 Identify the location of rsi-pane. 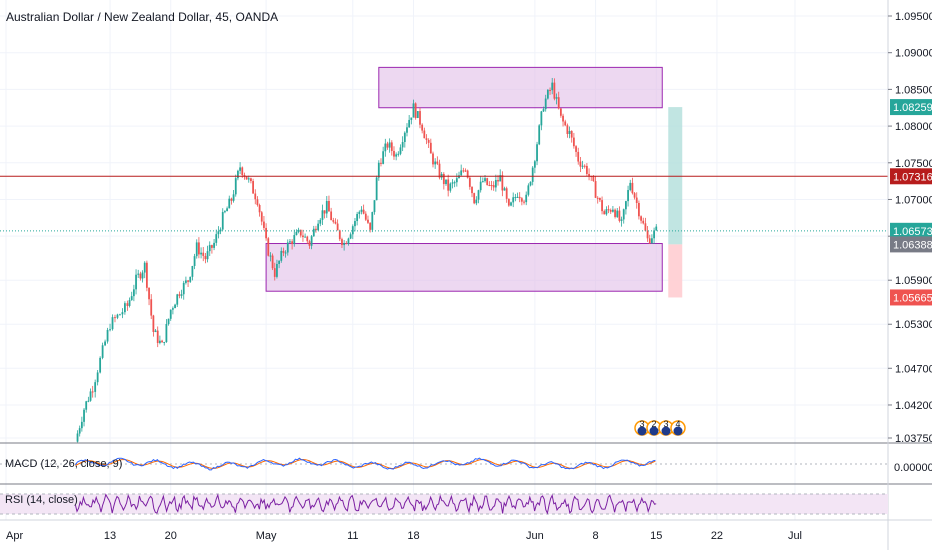
(444, 504).